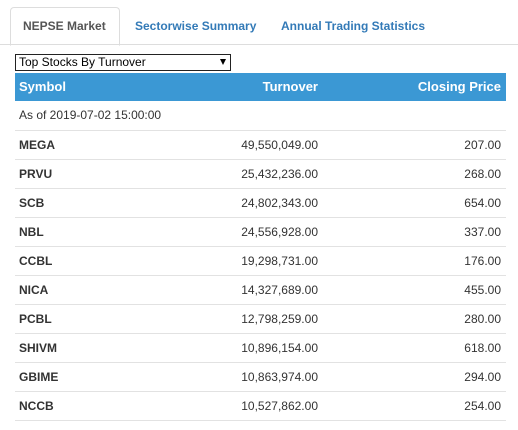 The image size is (518, 430). Describe the element at coordinates (279, 290) in the screenshot. I see `cell-turnover: 14,327,689.00` at that location.